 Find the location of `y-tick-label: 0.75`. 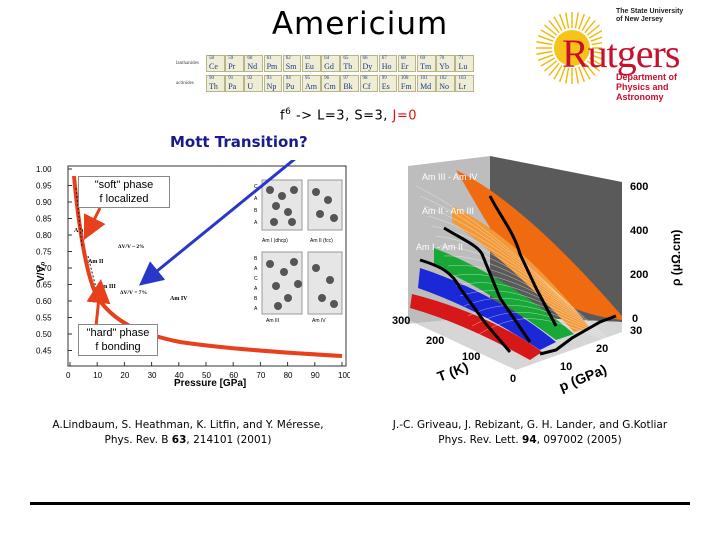

y-tick-label: 0.75 is located at coordinates (44, 252).